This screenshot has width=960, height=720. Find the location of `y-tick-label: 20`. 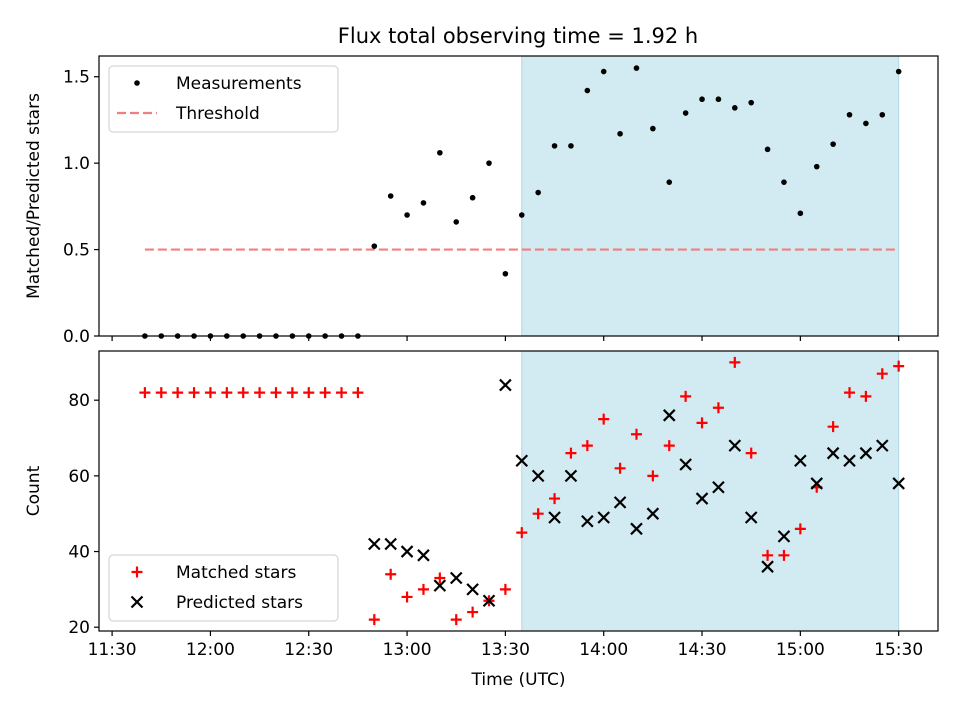

y-tick-label: 20 is located at coordinates (79, 628).